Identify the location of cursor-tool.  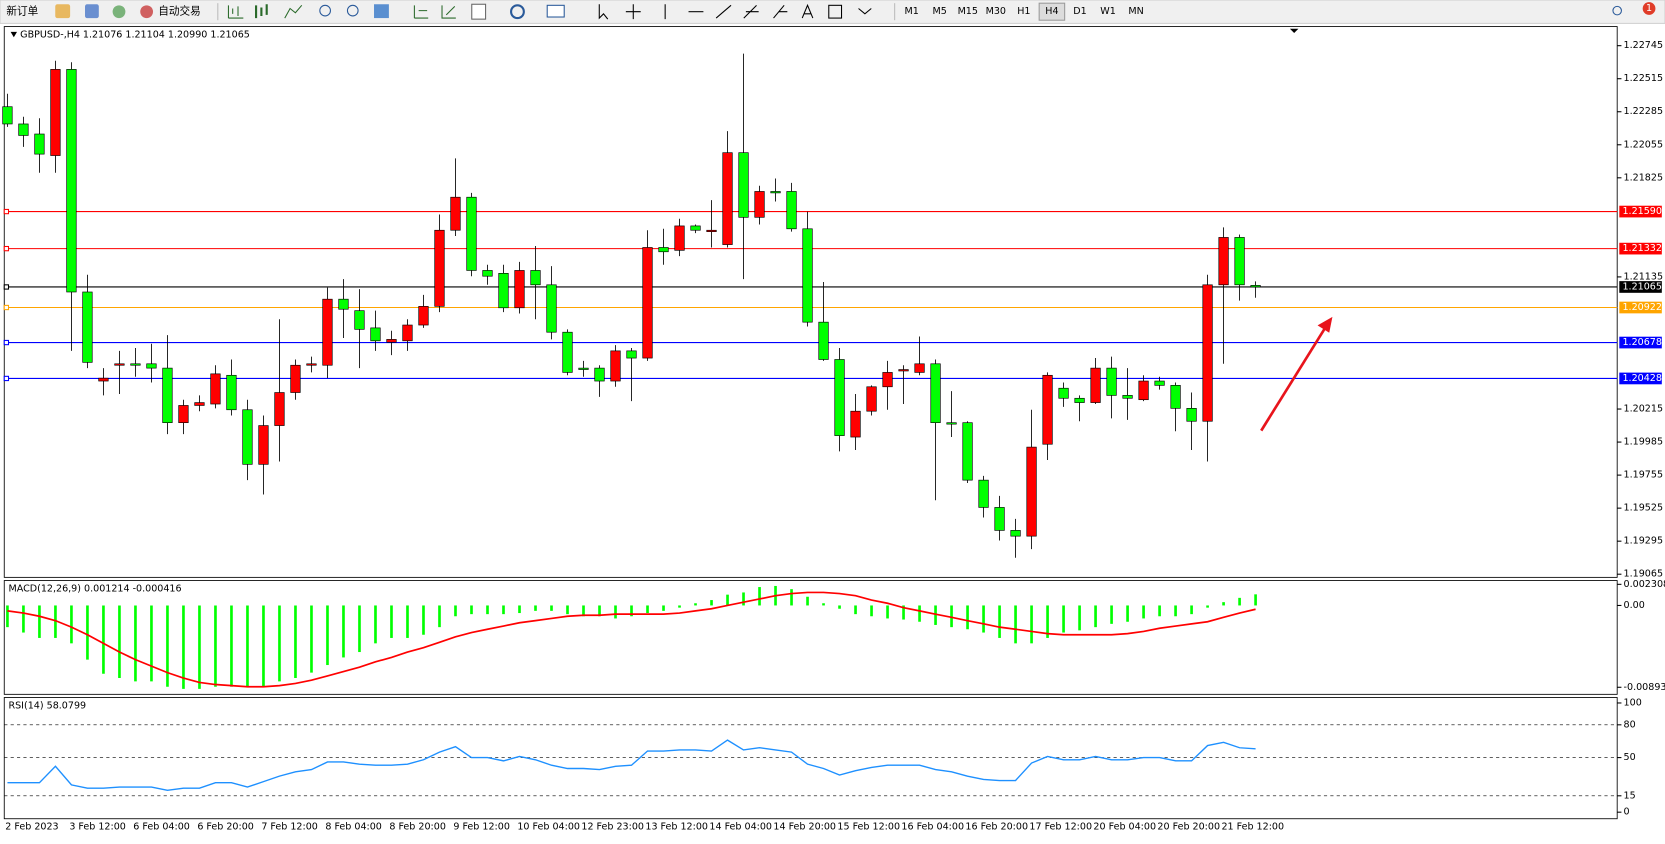
(603, 12).